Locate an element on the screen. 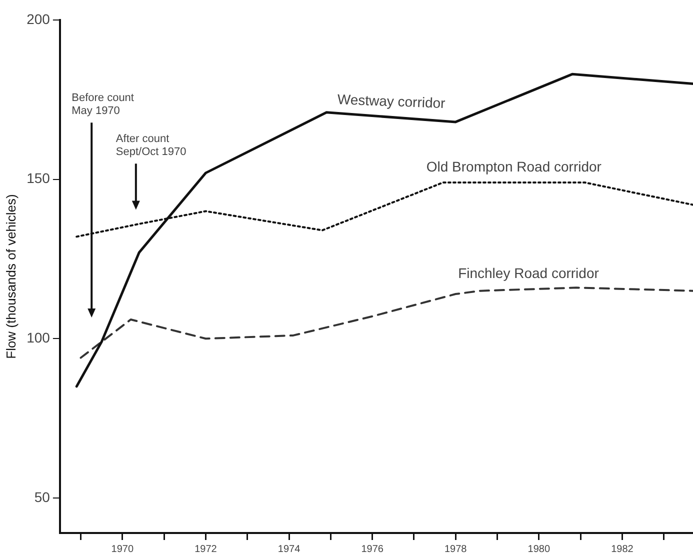 Image resolution: width=693 pixels, height=558 pixels. series-label: Finchley Road corridor is located at coordinates (529, 273).